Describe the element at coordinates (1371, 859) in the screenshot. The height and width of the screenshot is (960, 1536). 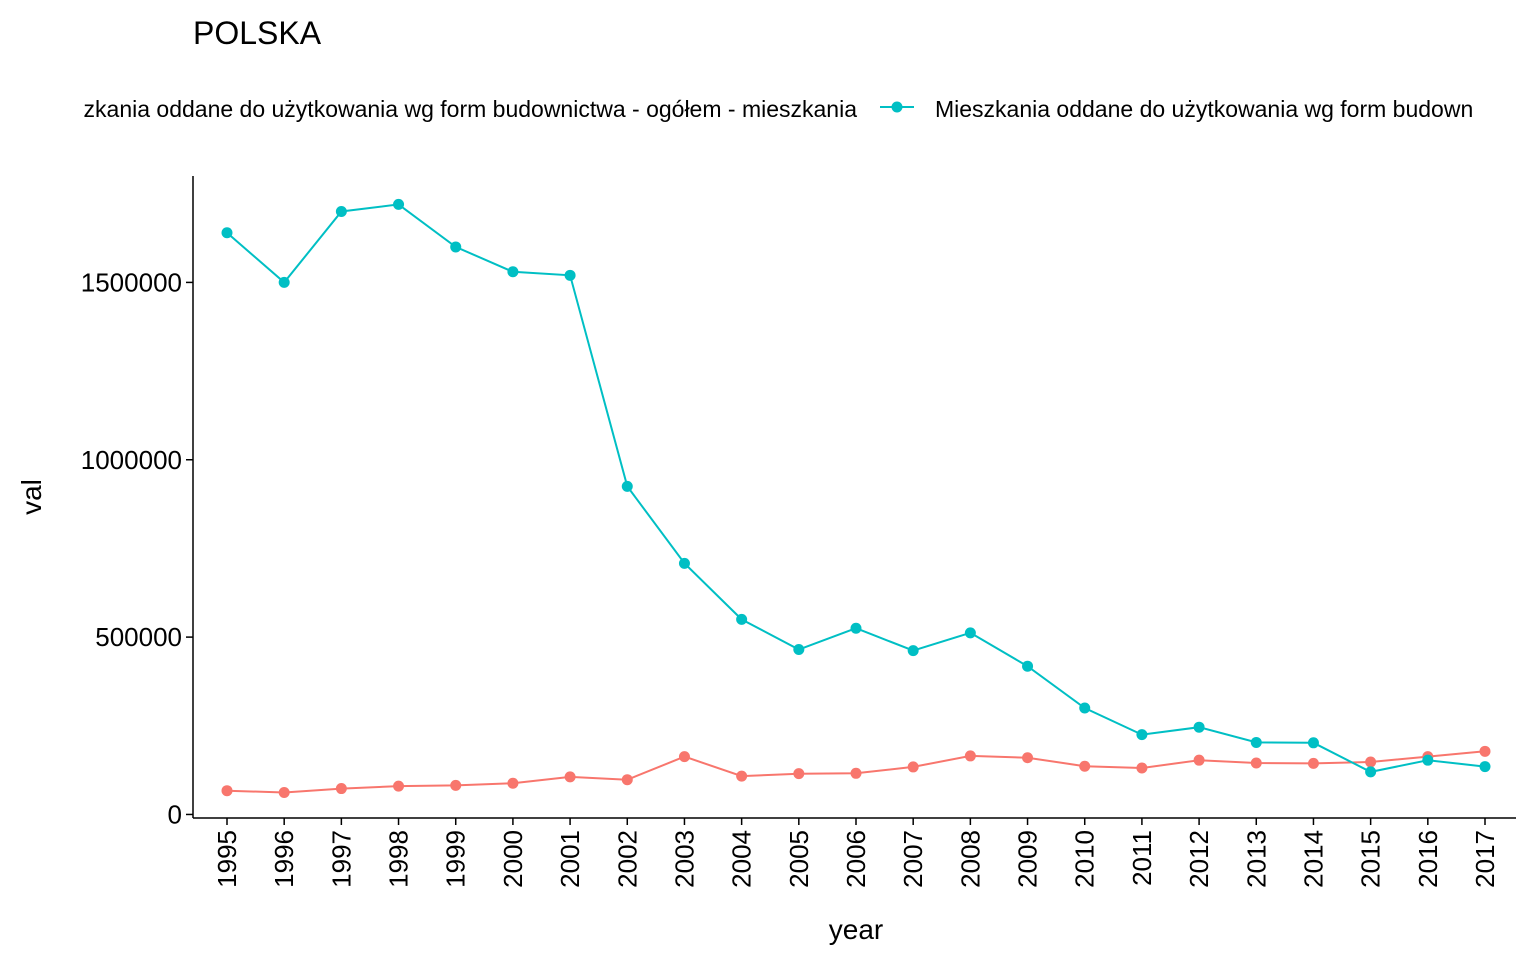
I see `x-tick-label: 2015` at that location.